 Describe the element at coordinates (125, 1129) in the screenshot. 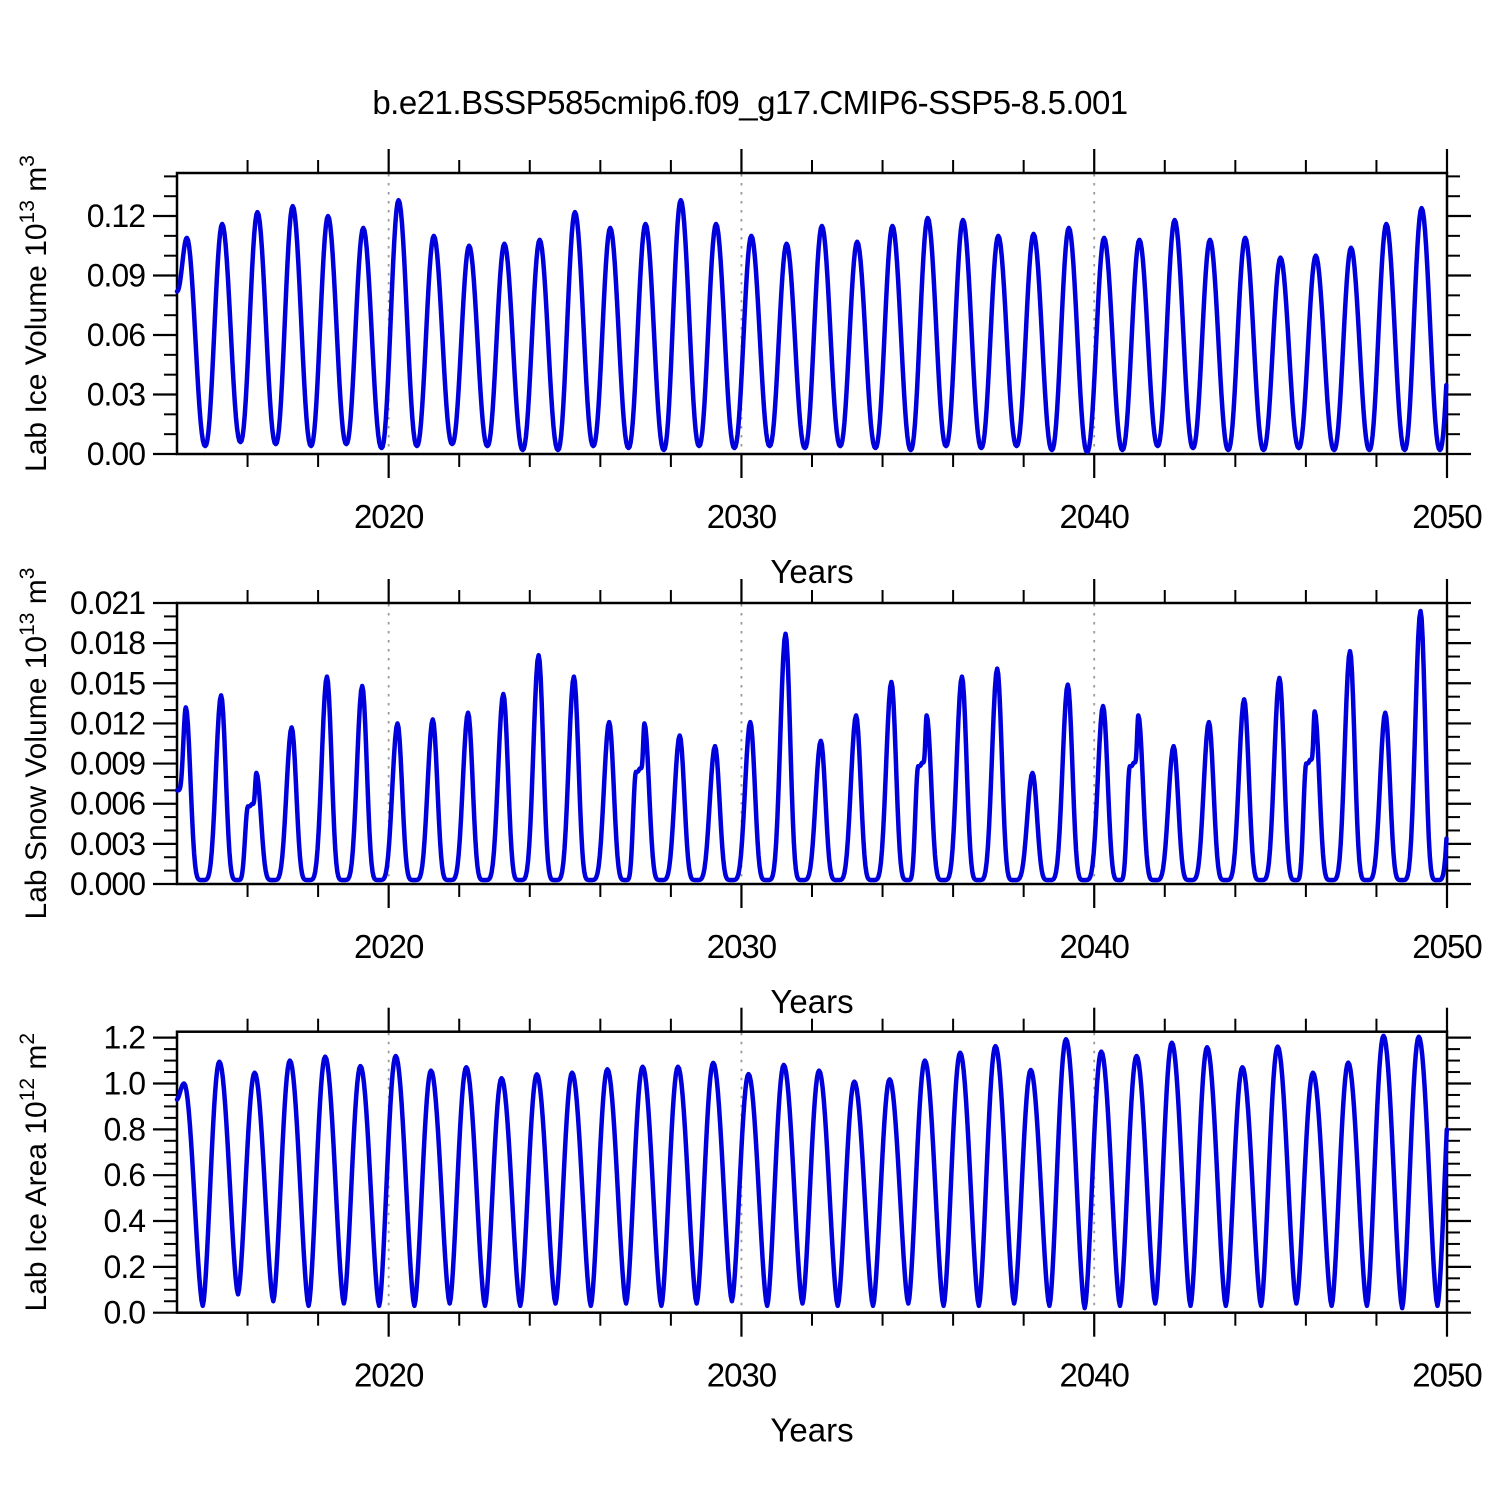

I see `y-tick-label: 0.8` at that location.